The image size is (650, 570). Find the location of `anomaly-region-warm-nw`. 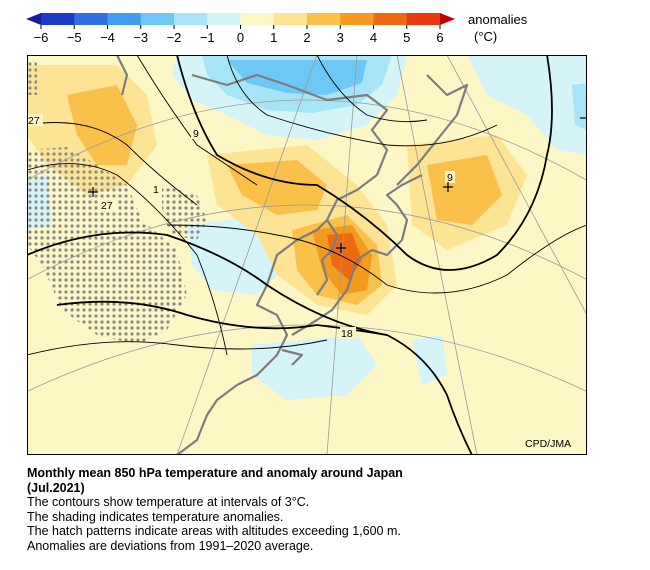

anomaly-region-warm-nw is located at coordinates (102, 125).